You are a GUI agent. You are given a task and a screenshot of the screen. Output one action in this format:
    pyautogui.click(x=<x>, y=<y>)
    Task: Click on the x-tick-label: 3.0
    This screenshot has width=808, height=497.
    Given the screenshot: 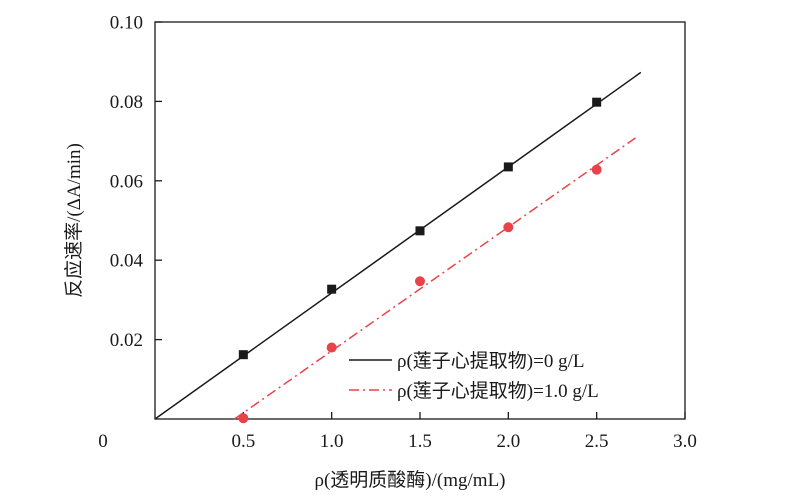 What is the action you would take?
    pyautogui.click(x=685, y=441)
    